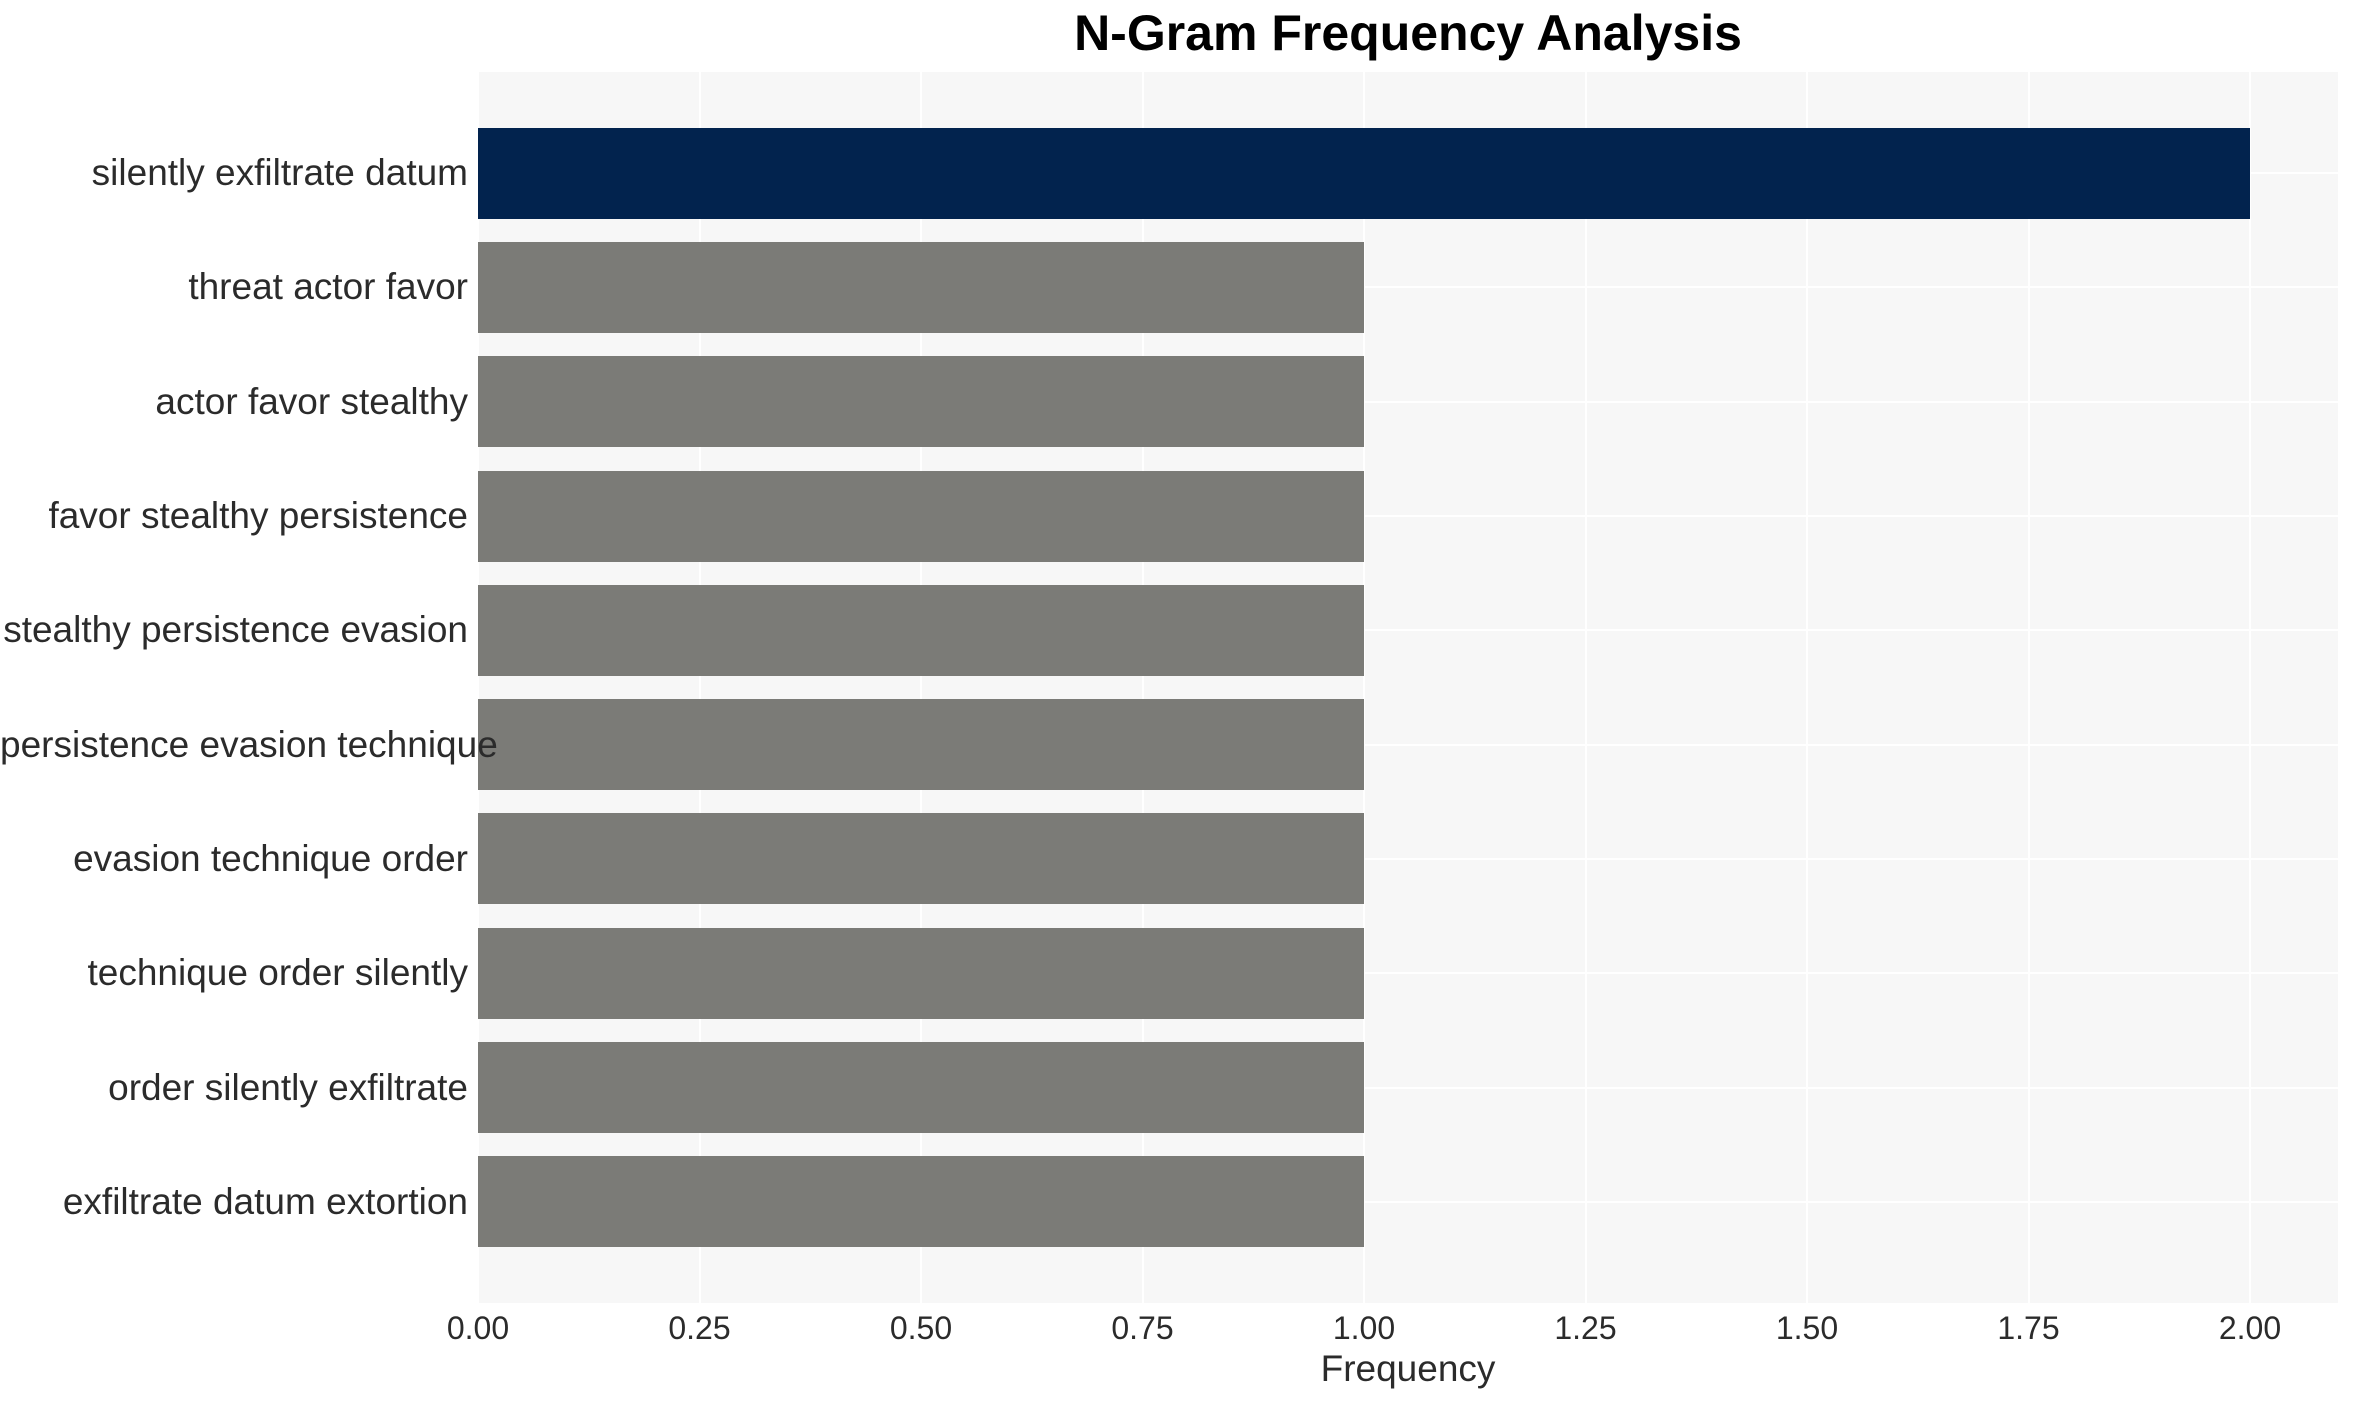  I want to click on x-tick-label: 1.75, so click(2028, 1328).